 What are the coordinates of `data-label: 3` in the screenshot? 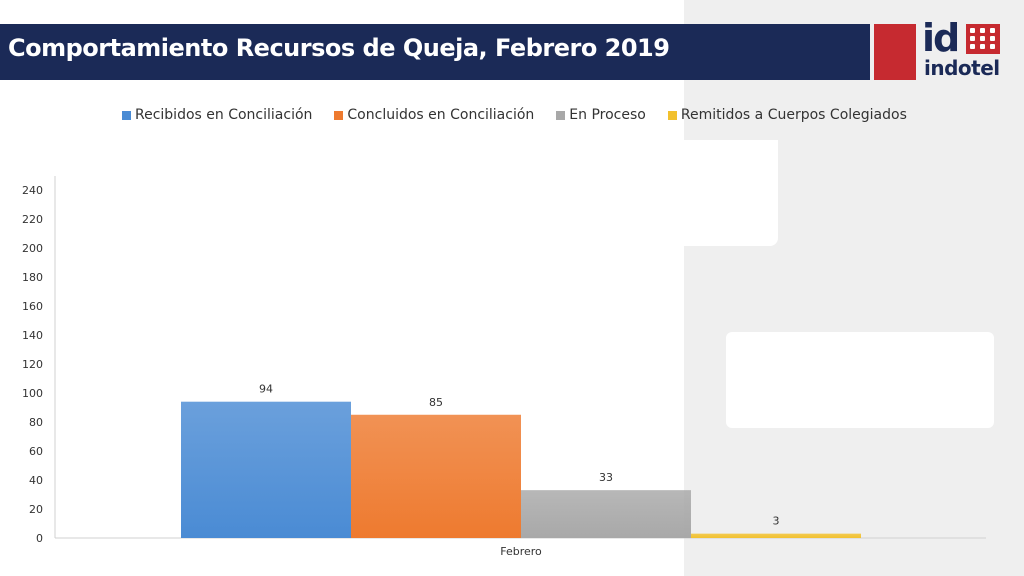 It's located at (776, 521).